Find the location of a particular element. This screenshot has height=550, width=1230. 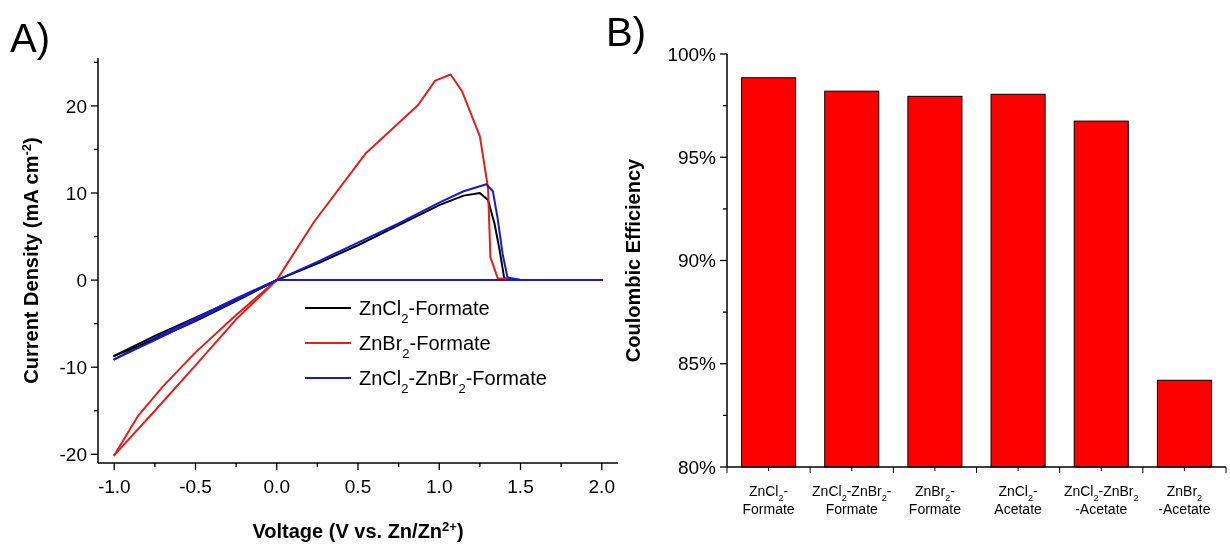

y-tick-label: -20 is located at coordinates (73, 454).